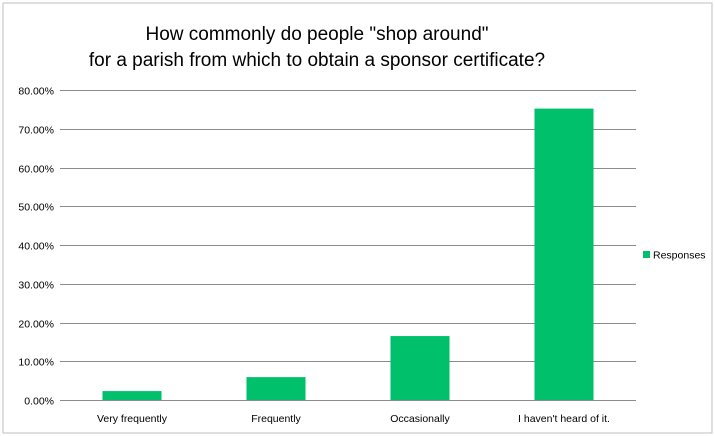  What do you see at coordinates (132, 419) in the screenshot?
I see `x-category-label: Very frequently` at bounding box center [132, 419].